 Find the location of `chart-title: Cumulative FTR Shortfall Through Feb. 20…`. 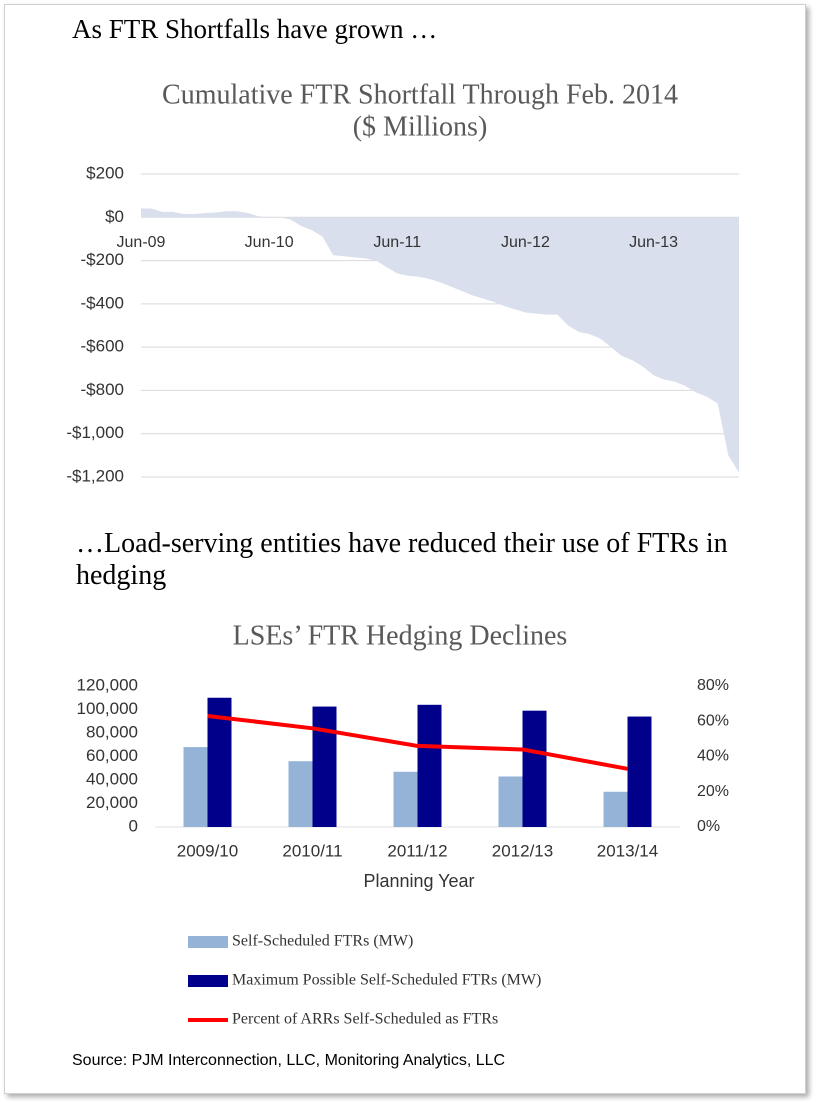

chart-title: Cumulative FTR Shortfall Through Feb. 20… is located at coordinates (420, 94).